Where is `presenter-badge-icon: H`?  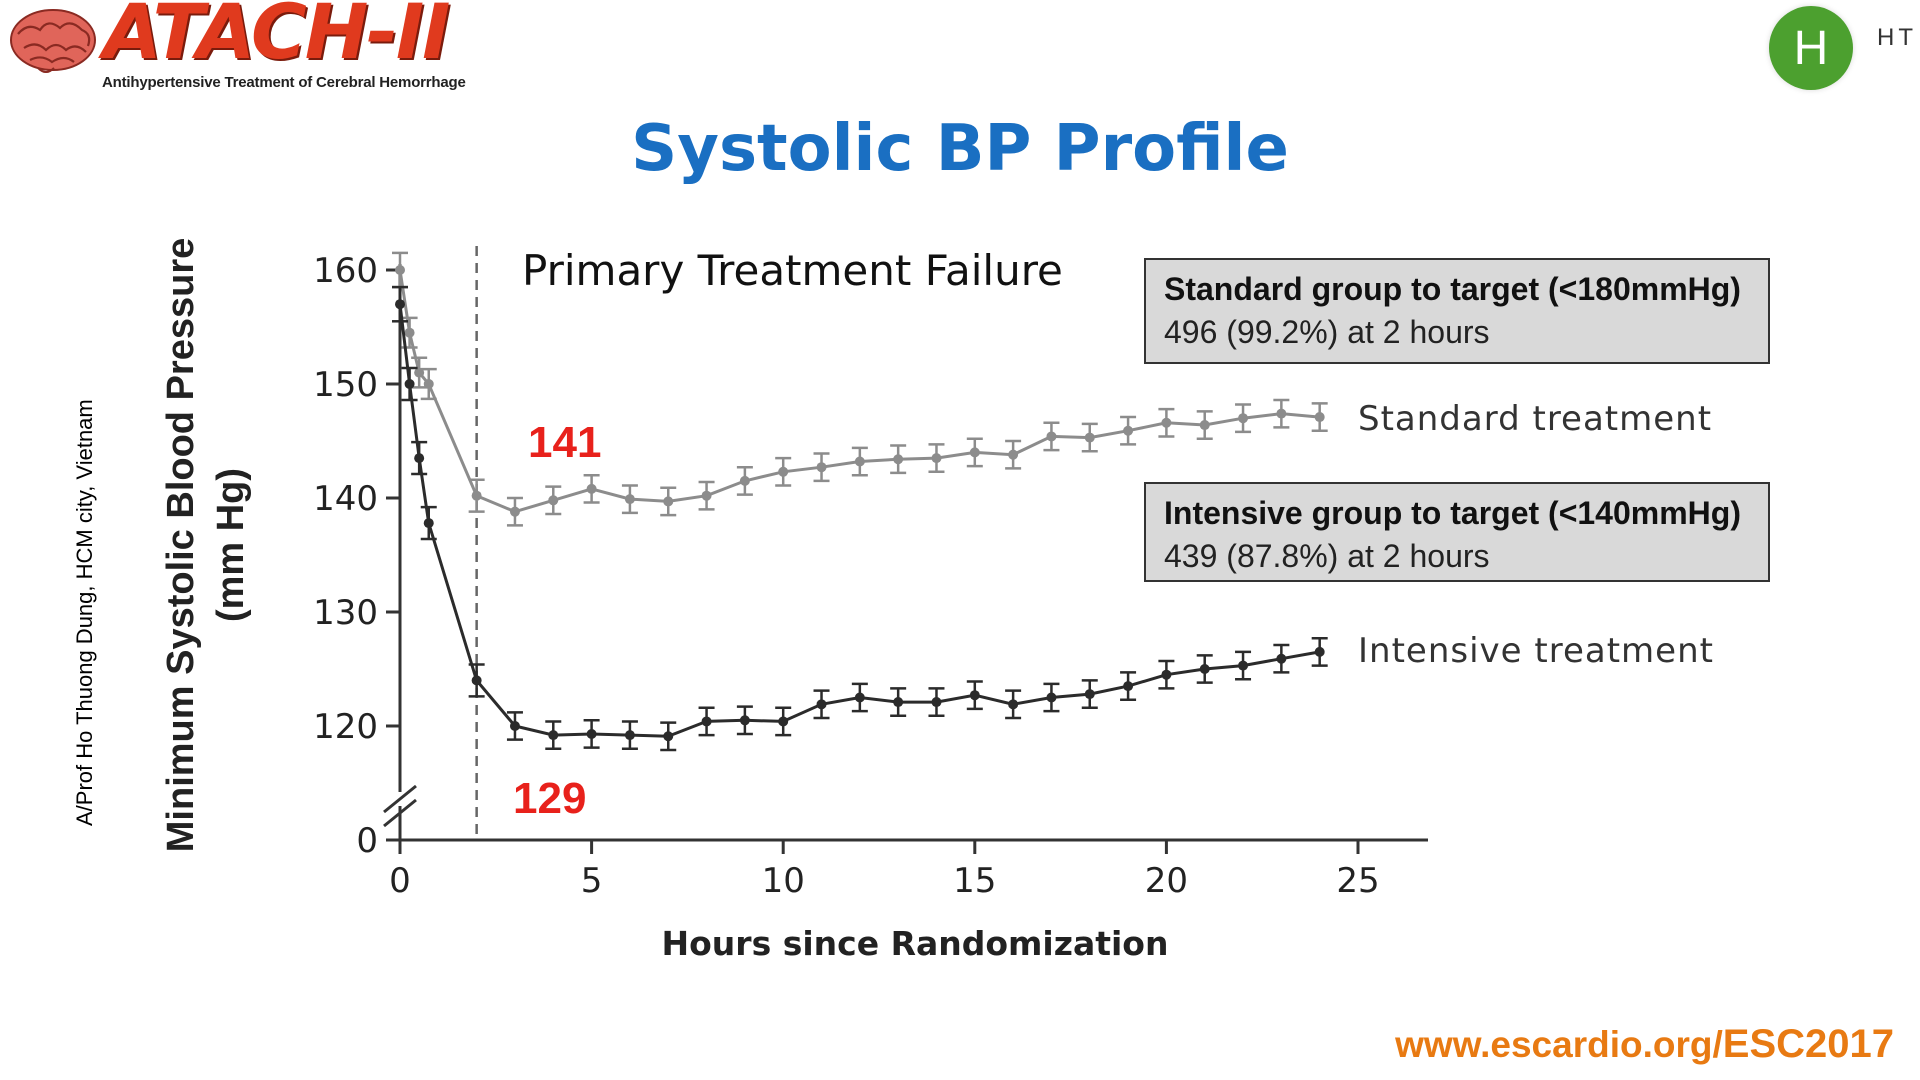
presenter-badge-icon: H is located at coordinates (1811, 48).